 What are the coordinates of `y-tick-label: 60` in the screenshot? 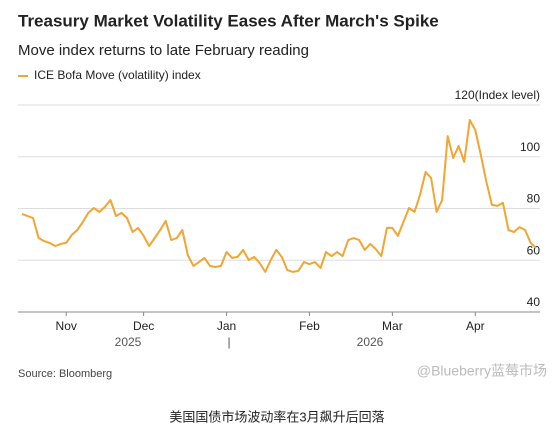 It's located at (534, 250).